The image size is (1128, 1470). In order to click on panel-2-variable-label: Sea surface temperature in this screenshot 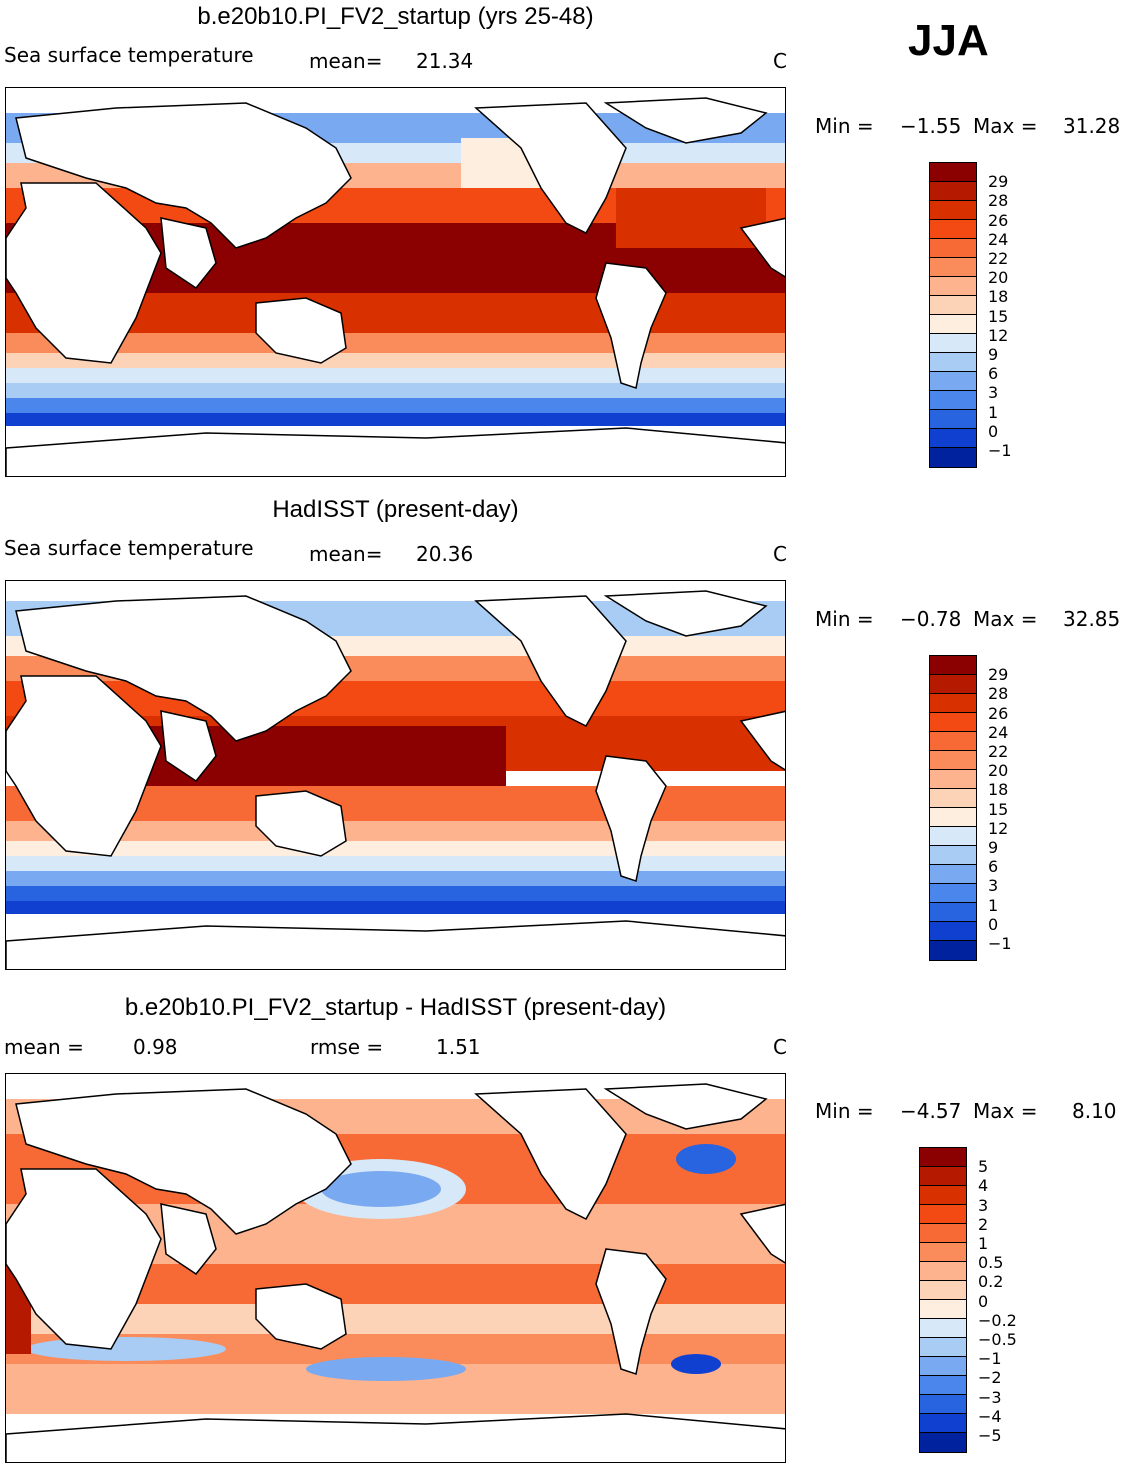, I will do `click(129, 548)`.